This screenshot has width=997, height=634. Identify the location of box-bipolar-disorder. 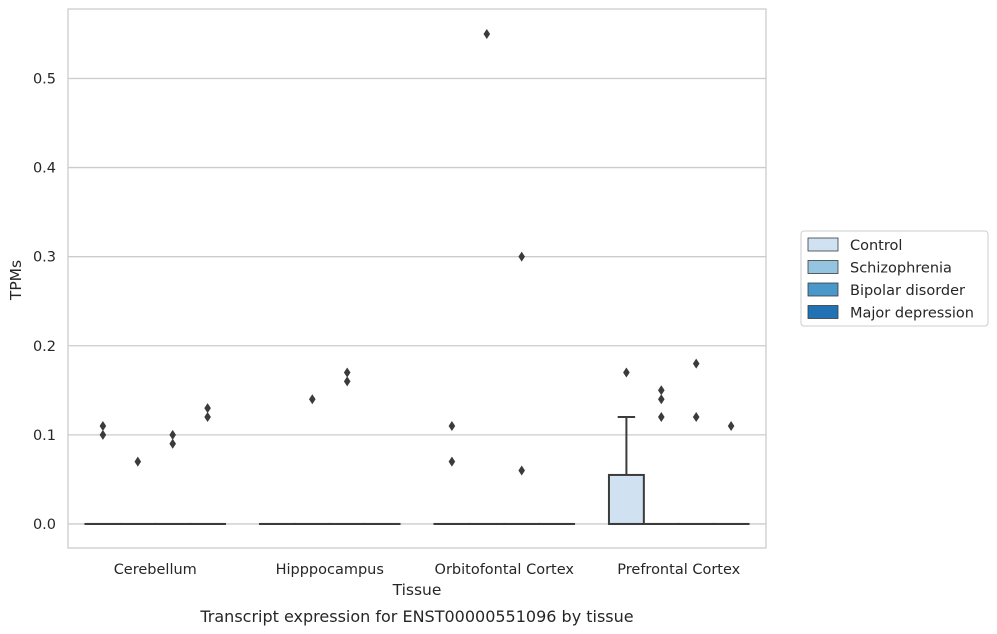
(522, 388).